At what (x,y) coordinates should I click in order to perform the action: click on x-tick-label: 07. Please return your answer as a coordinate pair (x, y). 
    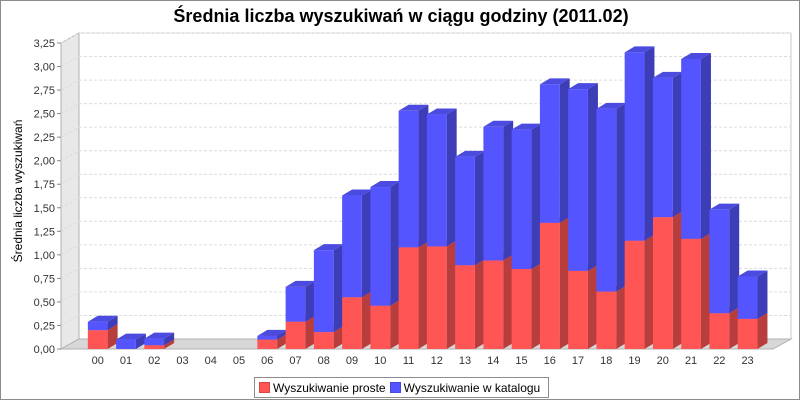
    Looking at the image, I should click on (295, 361).